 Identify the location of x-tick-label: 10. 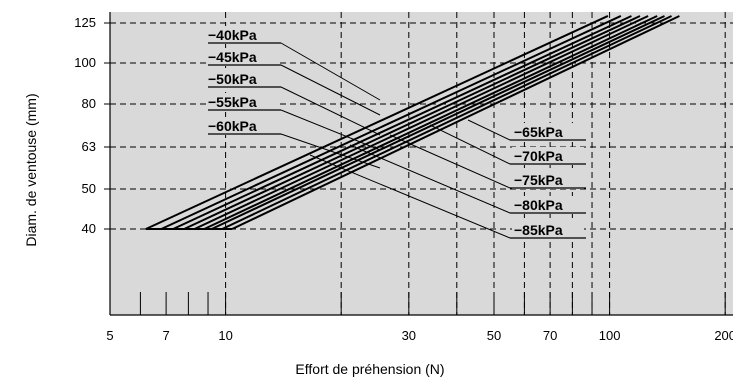
(225, 335).